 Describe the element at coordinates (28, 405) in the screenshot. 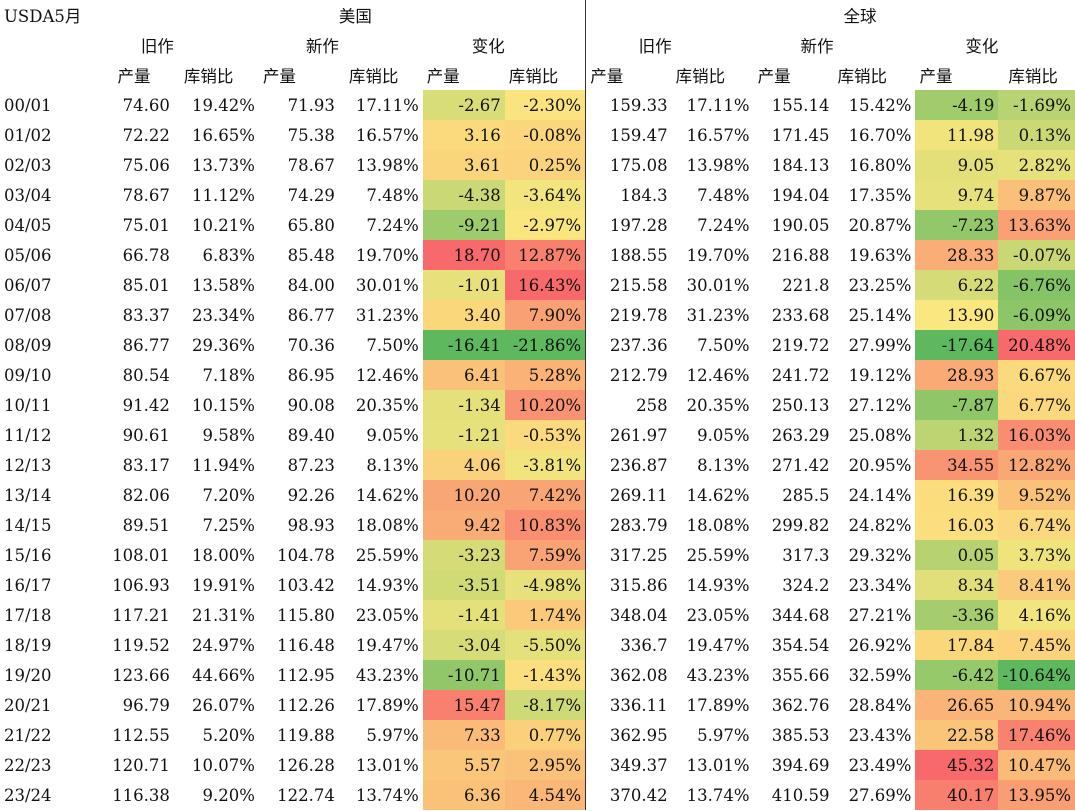

I see `year-cell: 10/11` at that location.